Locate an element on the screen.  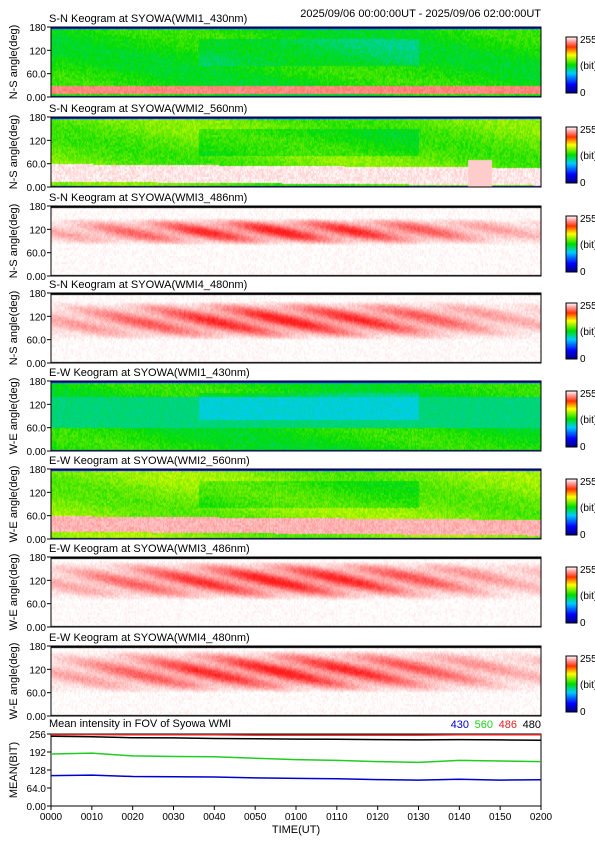
x-tick-label: 0050 is located at coordinates (255, 817).